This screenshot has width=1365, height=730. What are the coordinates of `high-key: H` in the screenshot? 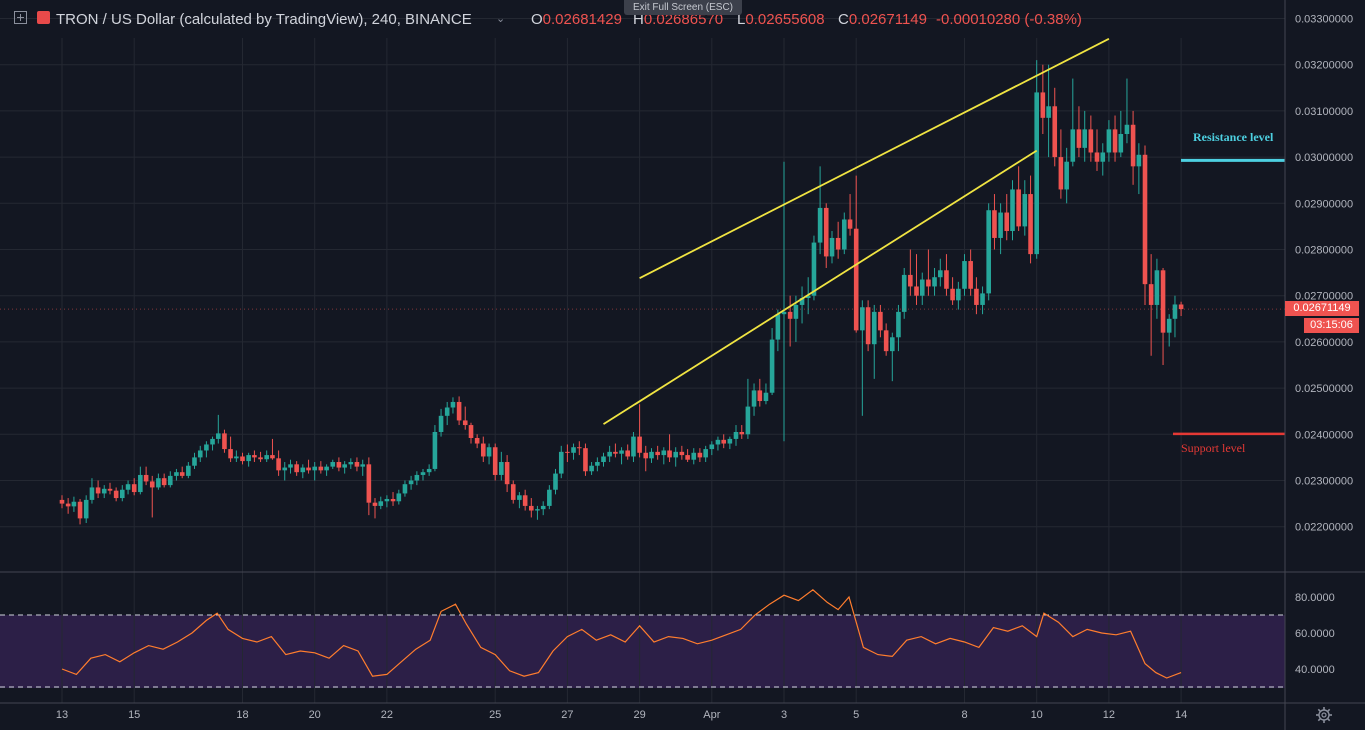 It's located at (638, 19).